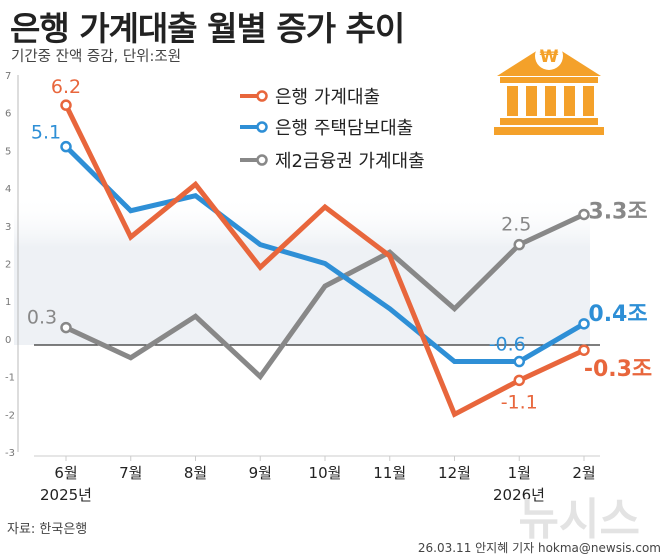 Image resolution: width=667 pixels, height=559 pixels. Describe the element at coordinates (350, 161) in the screenshot. I see `legend-label-secondary-household: 제2금융권 가계대출` at that location.